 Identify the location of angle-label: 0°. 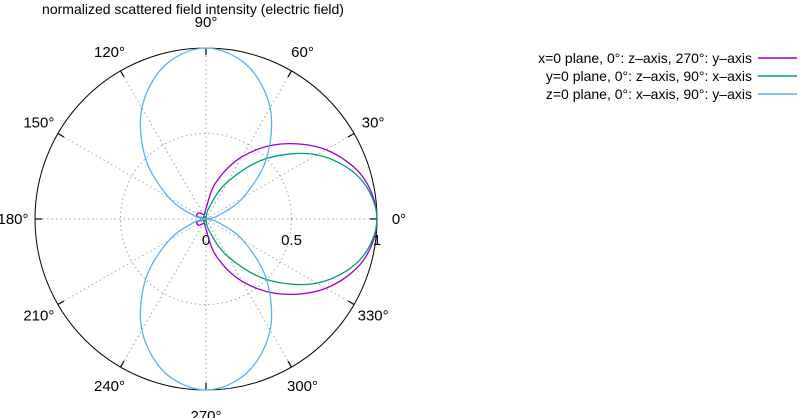
(399, 219).